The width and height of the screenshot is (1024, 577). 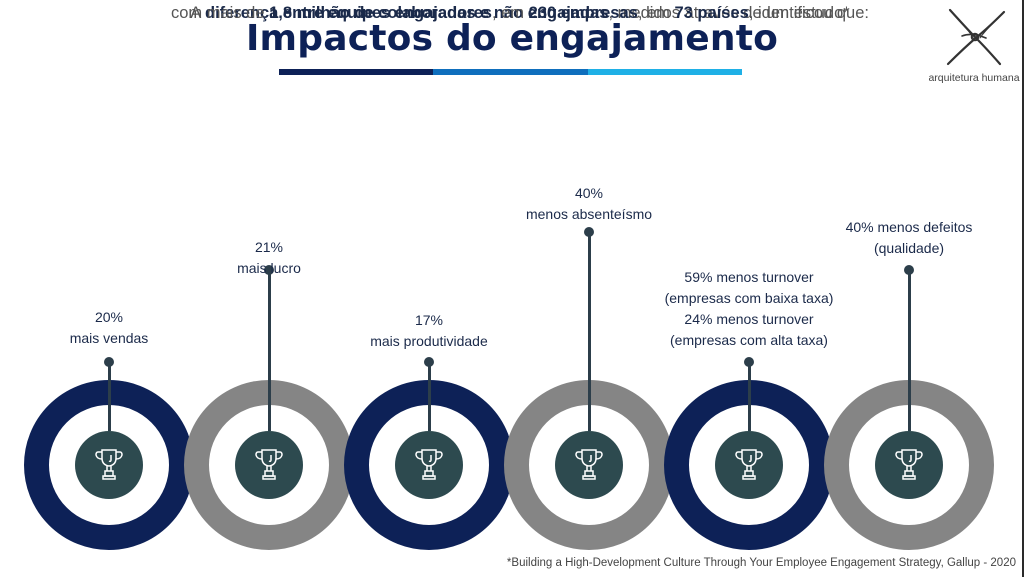 What do you see at coordinates (583, 13) in the screenshot?
I see `intro-highlight: 230 empresas` at bounding box center [583, 13].